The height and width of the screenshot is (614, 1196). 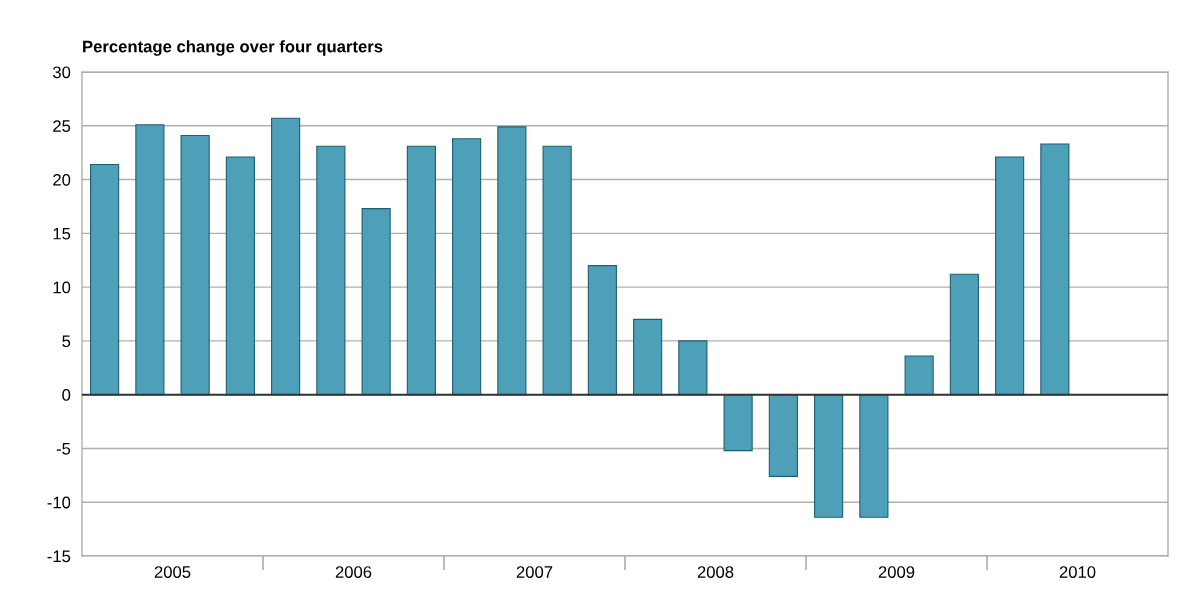 What do you see at coordinates (66, 341) in the screenshot?
I see `y-tick-label: 5` at bounding box center [66, 341].